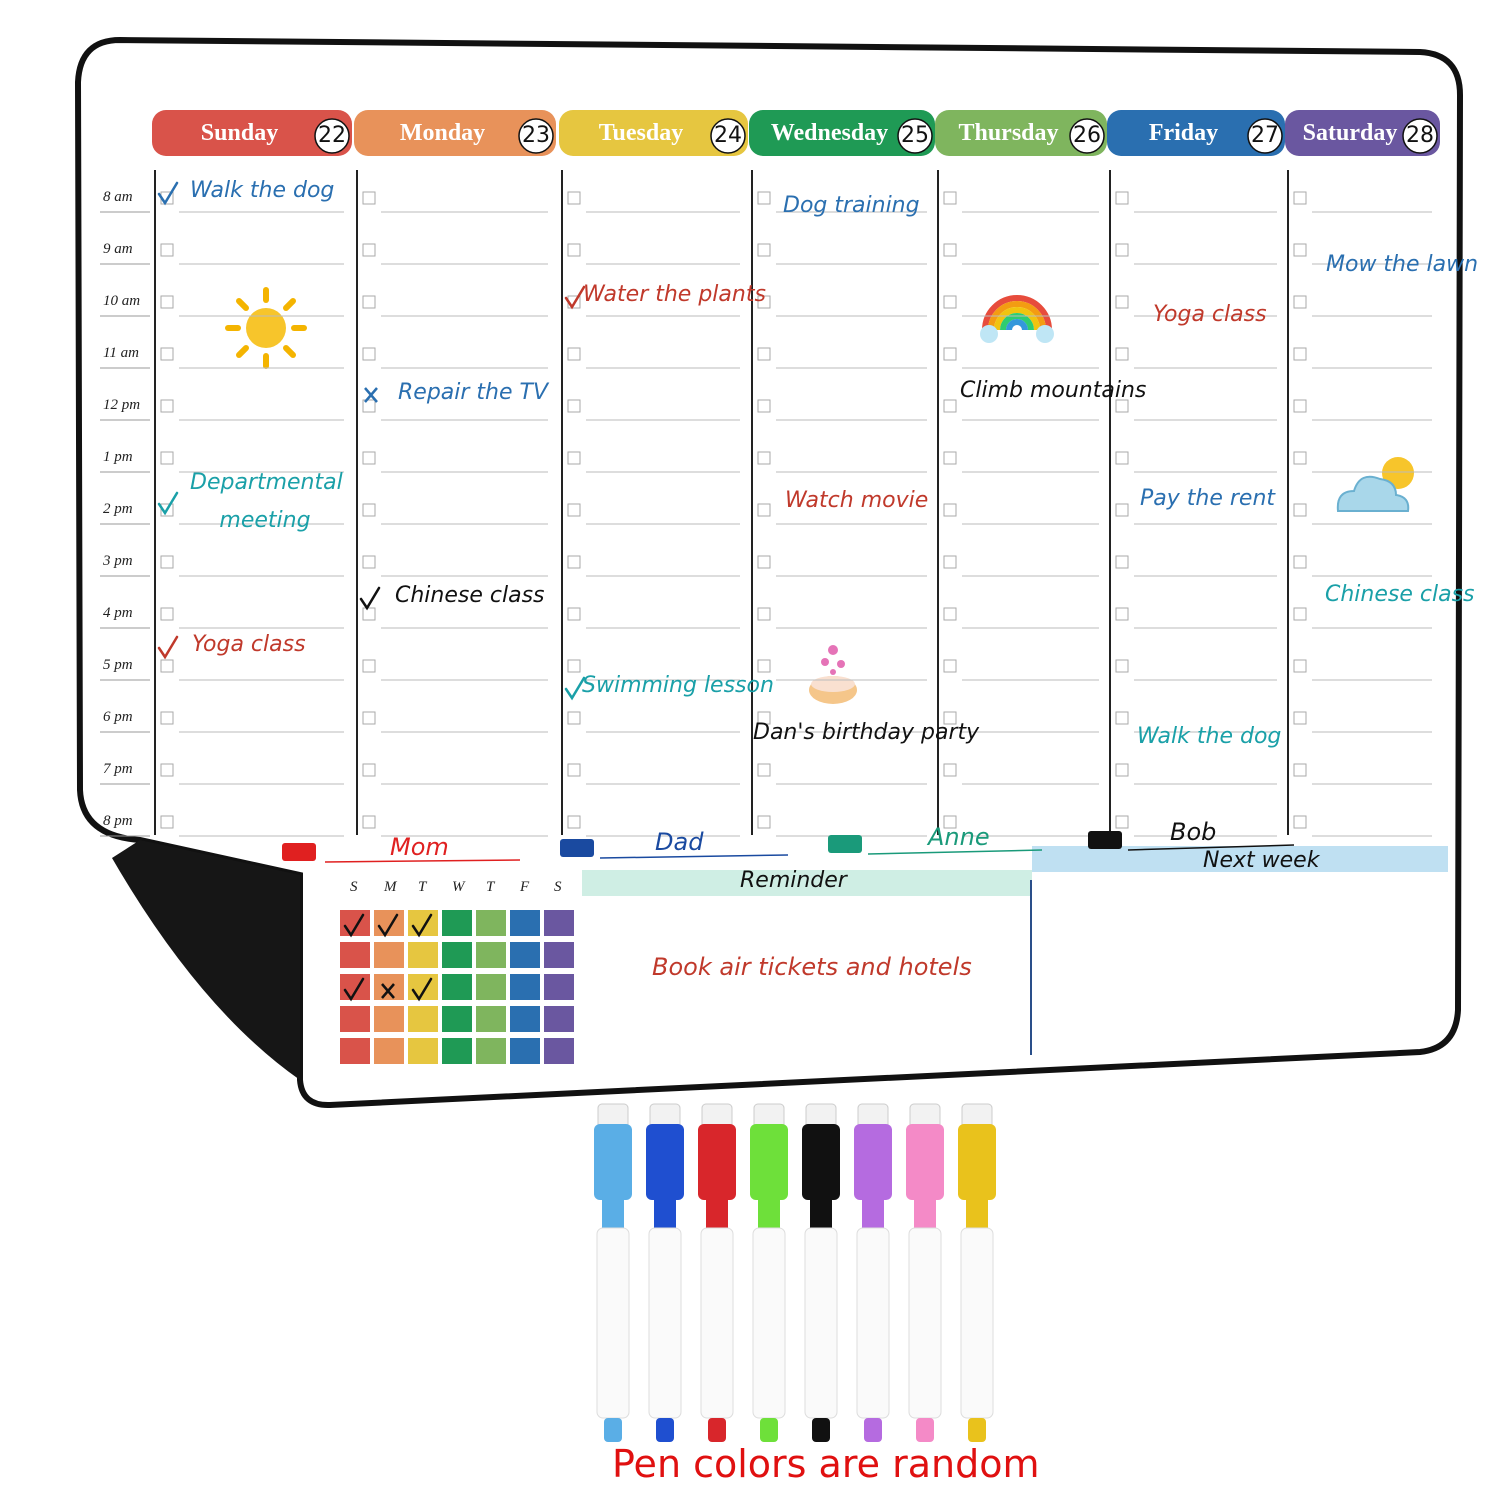 This screenshot has height=1500, width=1500. What do you see at coordinates (577, 848) in the screenshot?
I see `member-swatch` at bounding box center [577, 848].